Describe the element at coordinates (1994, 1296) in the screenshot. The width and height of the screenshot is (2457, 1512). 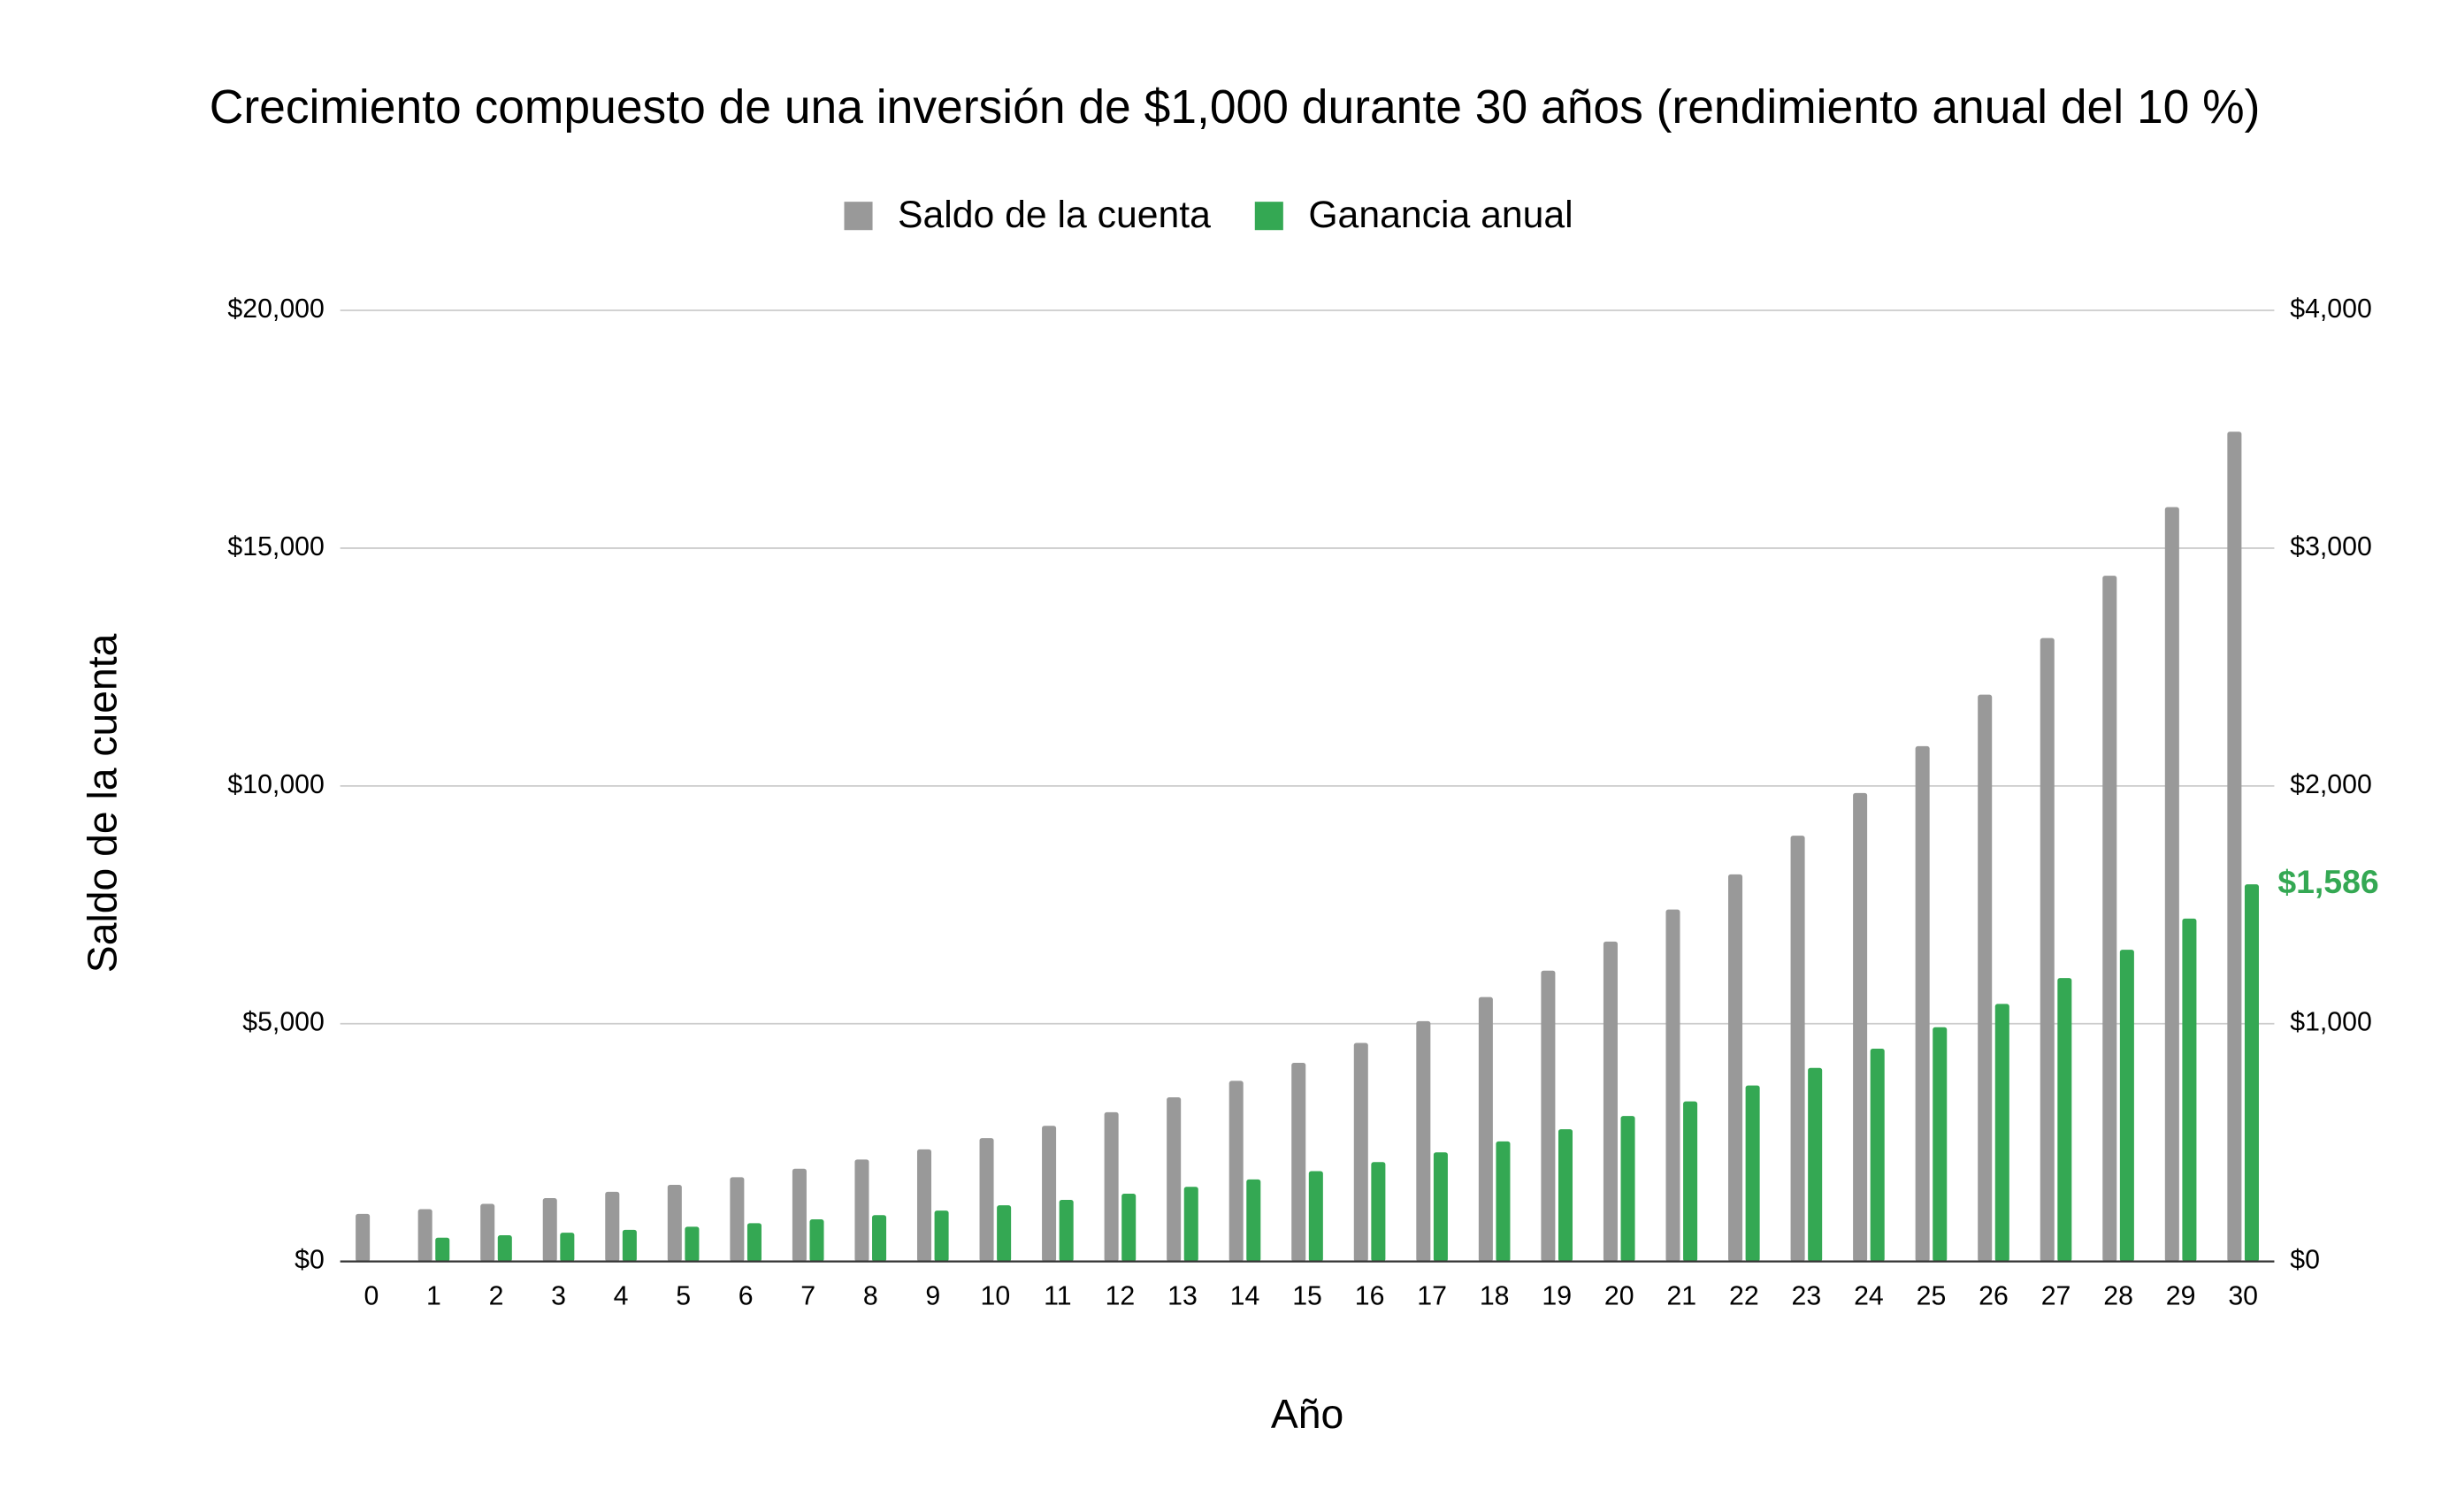
I see `x-tick-label: 26` at that location.